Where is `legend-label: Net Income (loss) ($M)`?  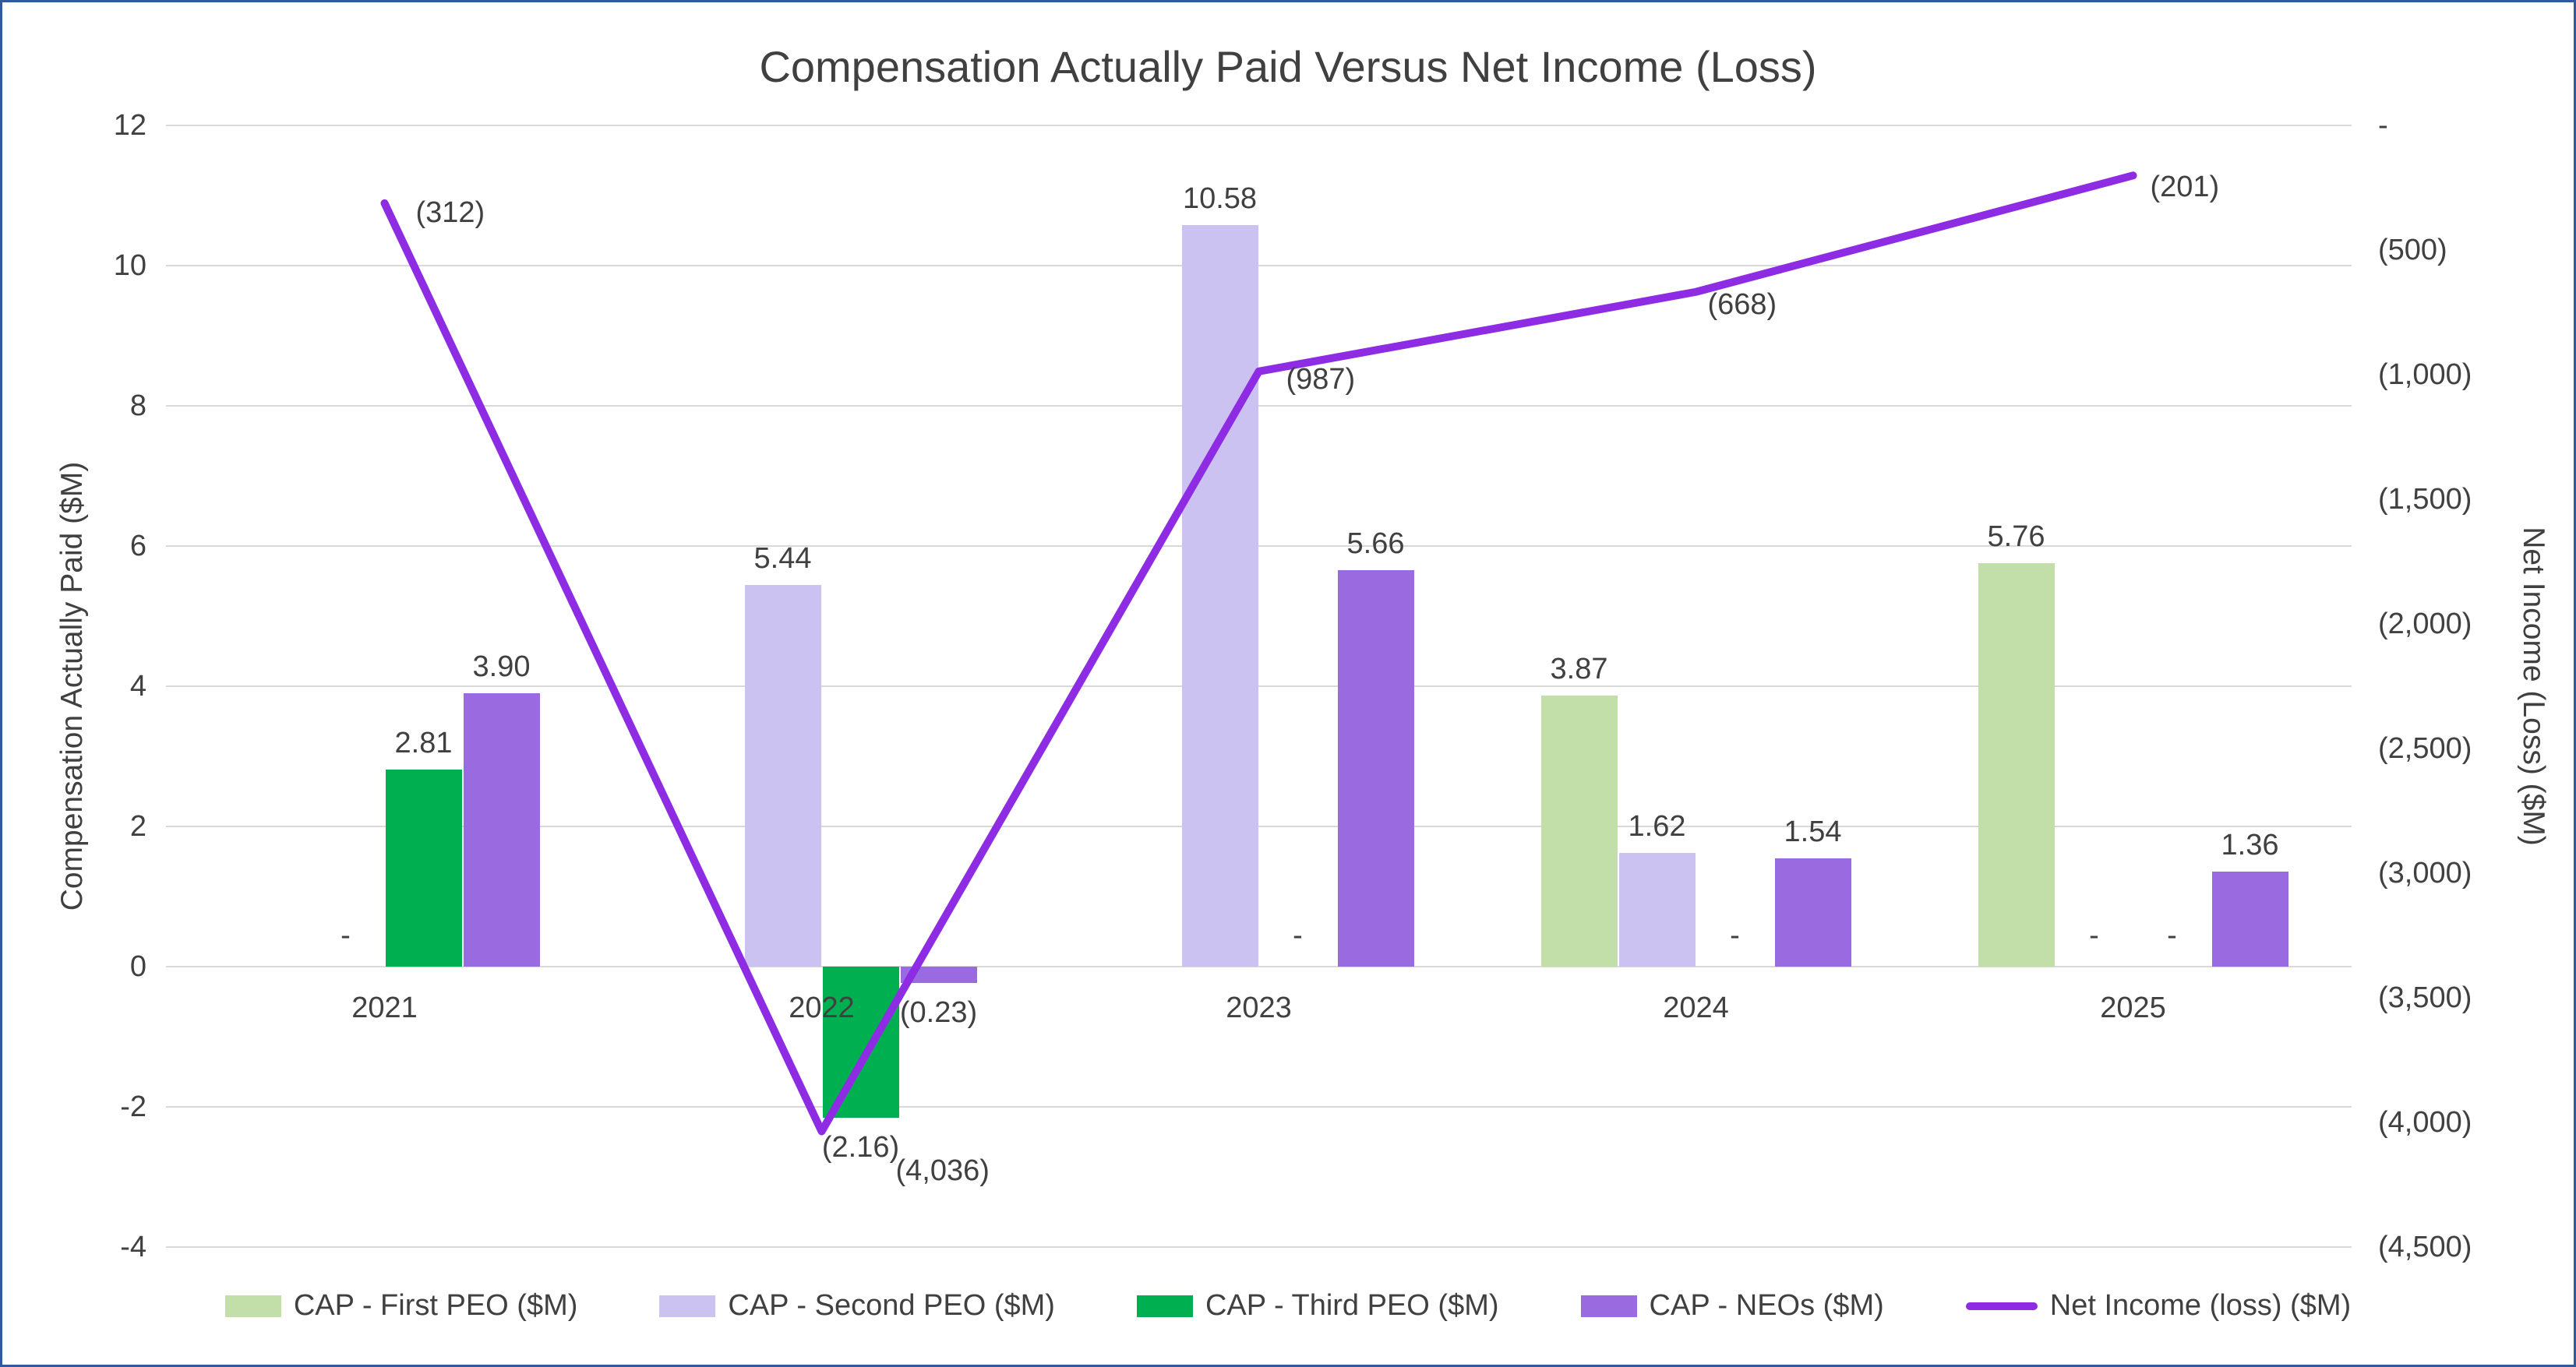
legend-label: Net Income (loss) ($M) is located at coordinates (2200, 1305).